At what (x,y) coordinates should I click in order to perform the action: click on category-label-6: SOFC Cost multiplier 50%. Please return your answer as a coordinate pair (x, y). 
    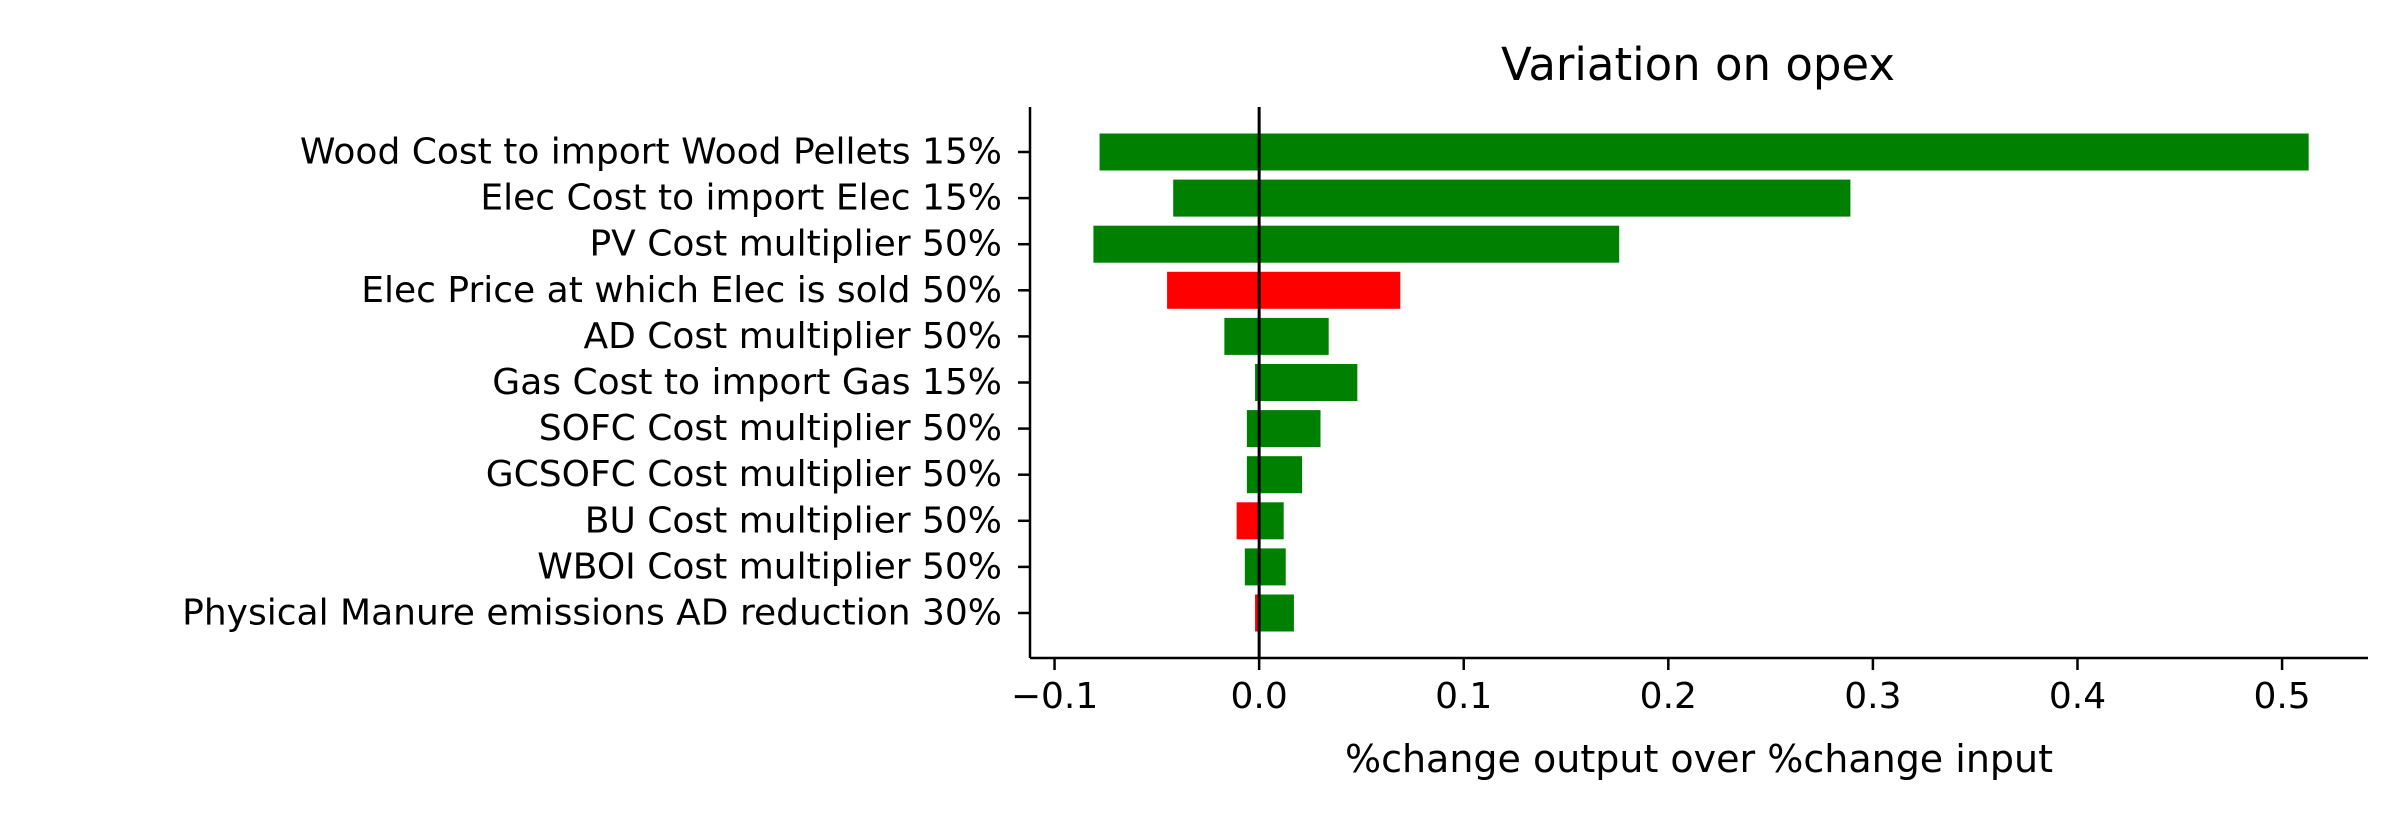
    Looking at the image, I should click on (770, 428).